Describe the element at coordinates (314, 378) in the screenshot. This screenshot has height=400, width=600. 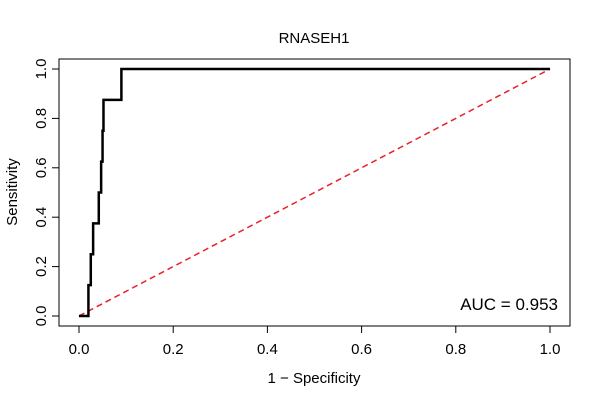
I see `x-axis-label: 1 − Specificity` at that location.